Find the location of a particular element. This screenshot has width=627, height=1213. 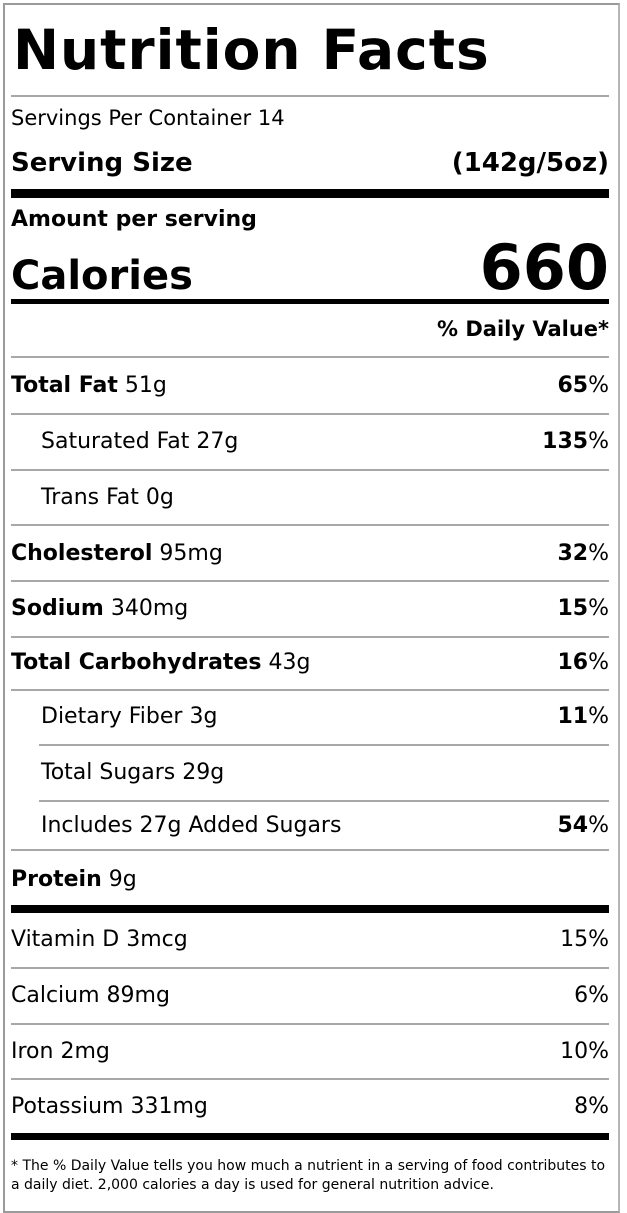

serving-size-label: Serving Size is located at coordinates (102, 163).